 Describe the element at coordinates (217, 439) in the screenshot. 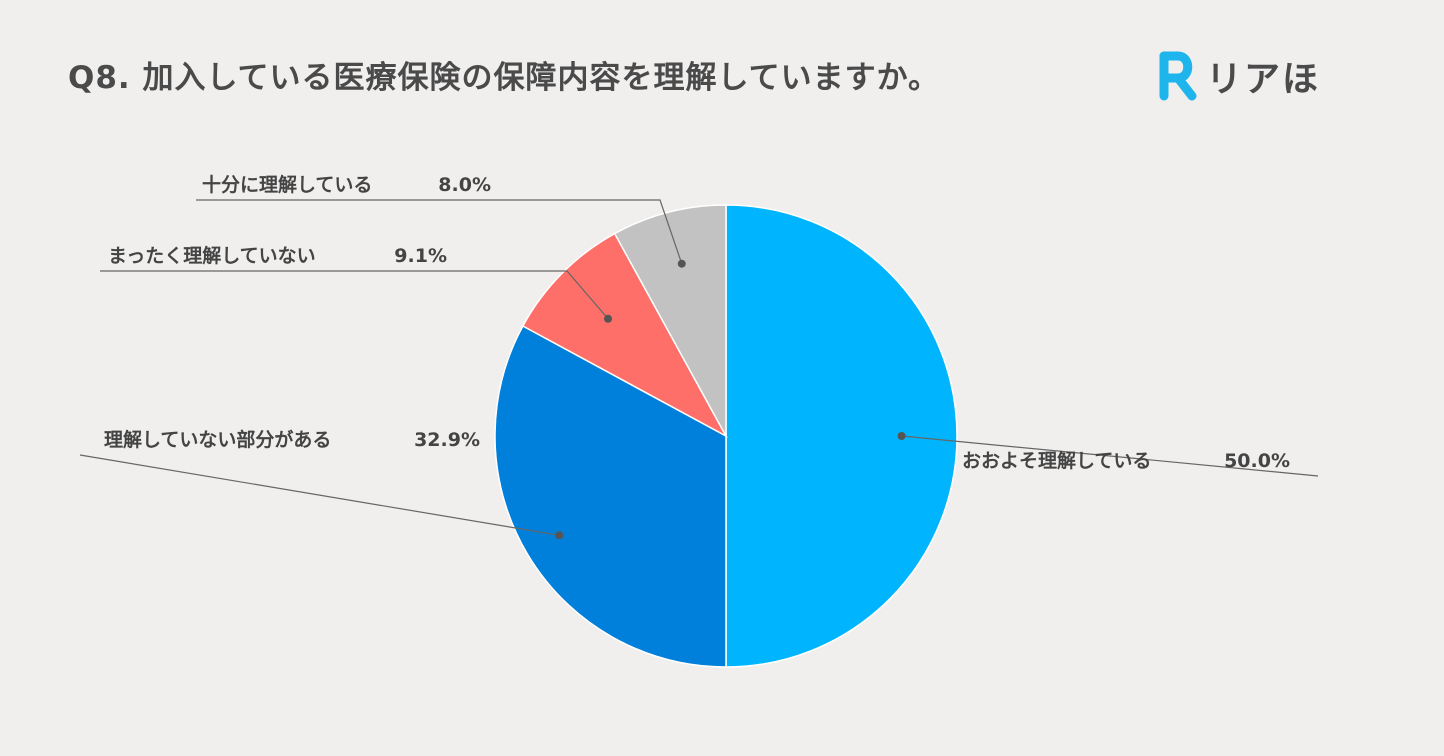

I see `slice-label-2: 理解していない部分がある` at that location.